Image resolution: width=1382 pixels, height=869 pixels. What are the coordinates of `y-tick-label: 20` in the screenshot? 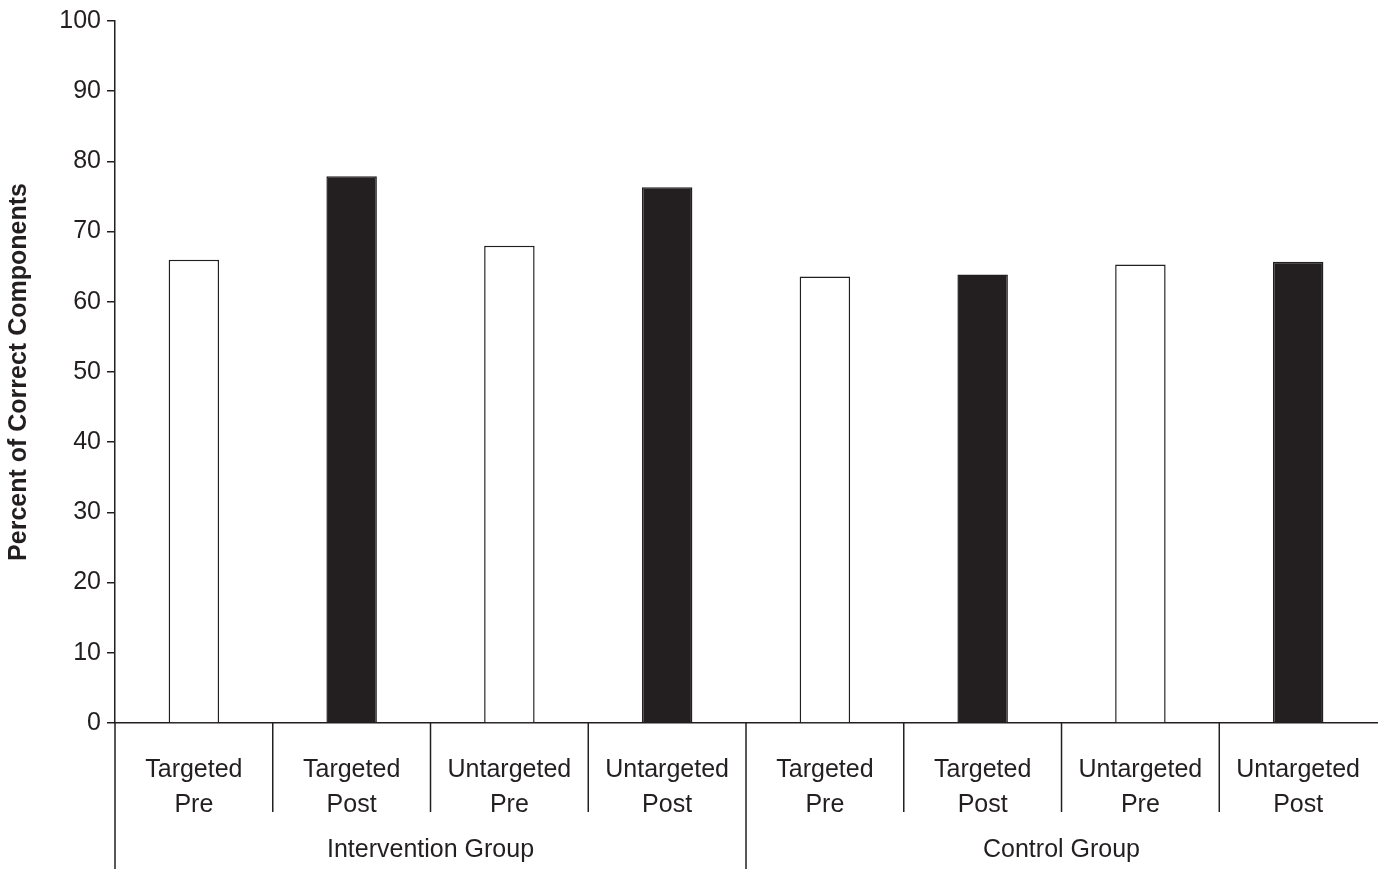 It's located at (87, 580).